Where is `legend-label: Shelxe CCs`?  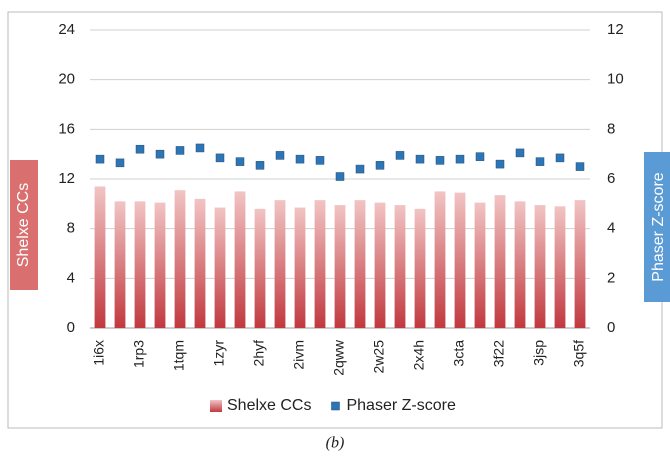 legend-label: Shelxe CCs is located at coordinates (269, 405).